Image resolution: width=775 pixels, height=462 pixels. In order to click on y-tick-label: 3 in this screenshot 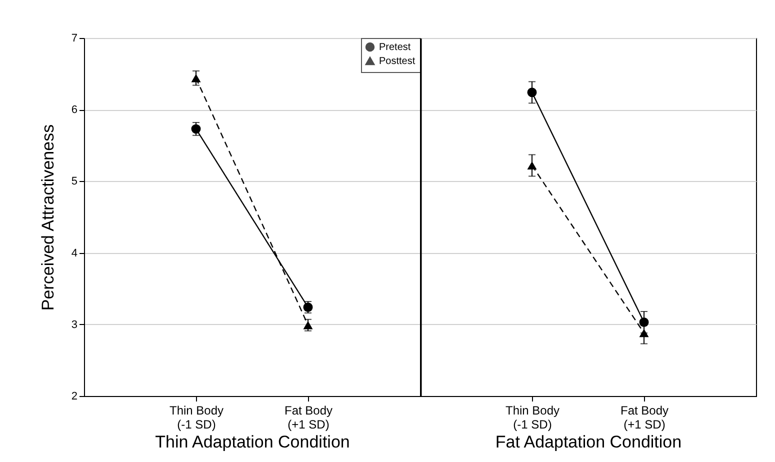, I will do `click(74, 324)`.